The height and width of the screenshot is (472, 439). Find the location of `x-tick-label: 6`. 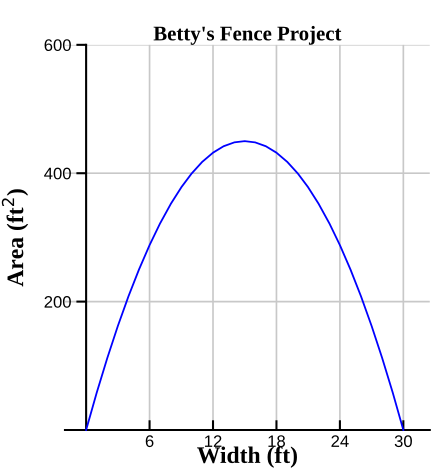

x-tick-label: 6 is located at coordinates (150, 441).